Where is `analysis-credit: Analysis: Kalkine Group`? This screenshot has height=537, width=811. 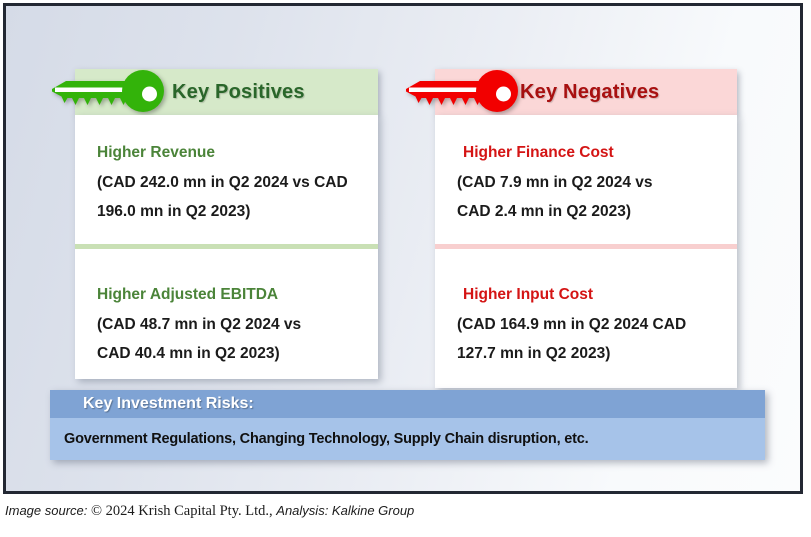
analysis-credit: Analysis: Kalkine Group is located at coordinates (345, 510).